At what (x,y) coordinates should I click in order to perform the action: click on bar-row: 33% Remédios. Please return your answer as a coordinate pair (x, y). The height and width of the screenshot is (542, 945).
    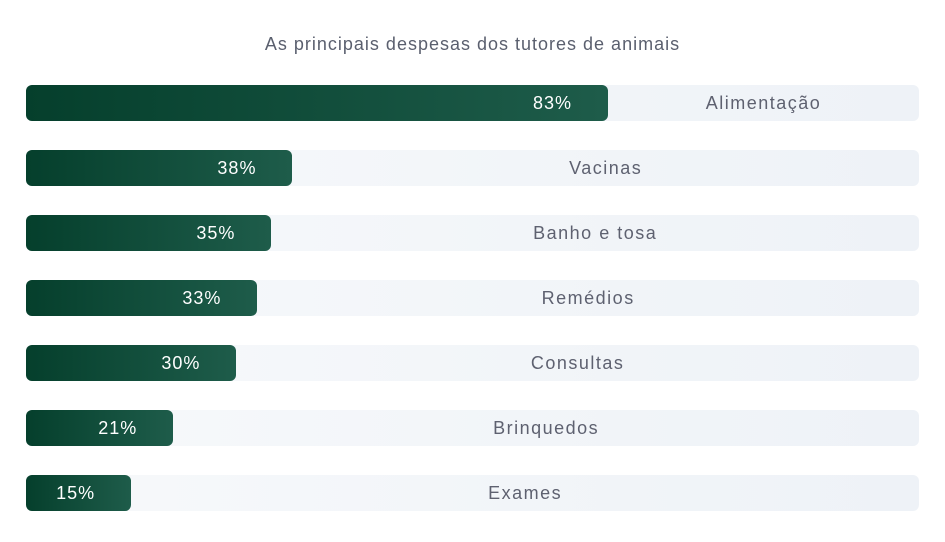
    Looking at the image, I should click on (472, 298).